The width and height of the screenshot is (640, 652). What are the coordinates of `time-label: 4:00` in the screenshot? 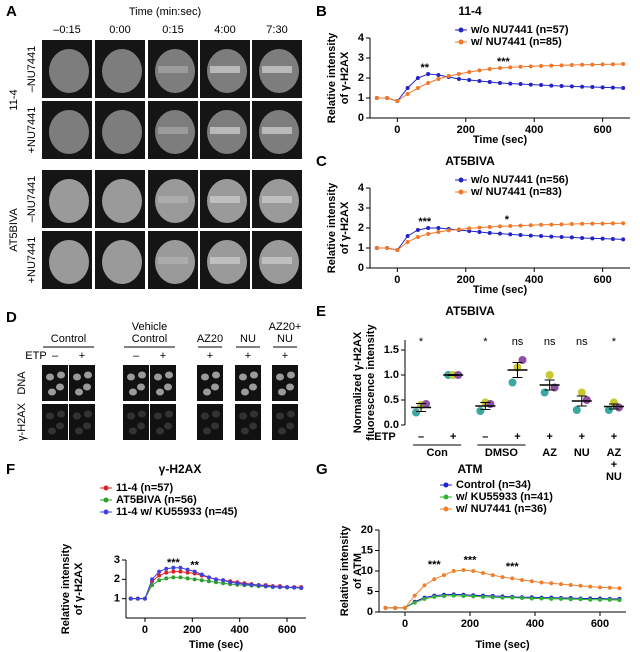 It's located at (224, 30).